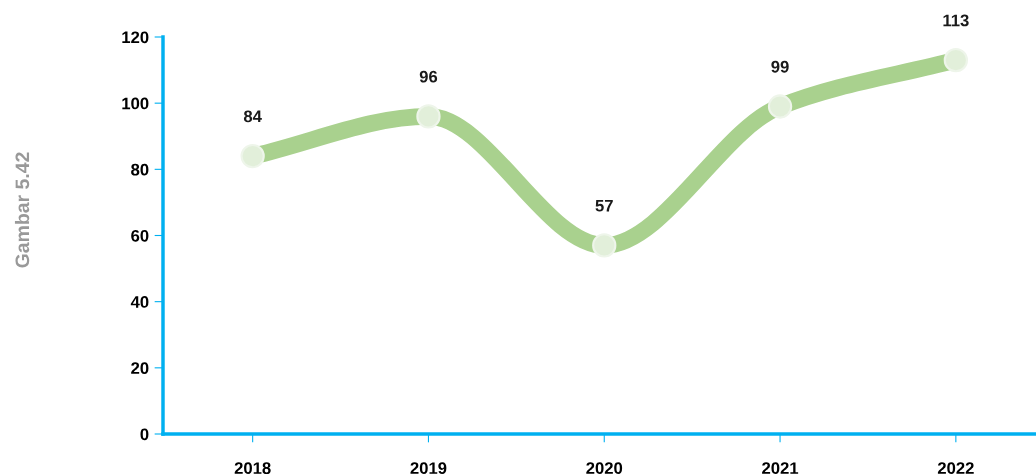 Image resolution: width=1036 pixels, height=476 pixels. I want to click on y-tick-label: 0, so click(144, 434).